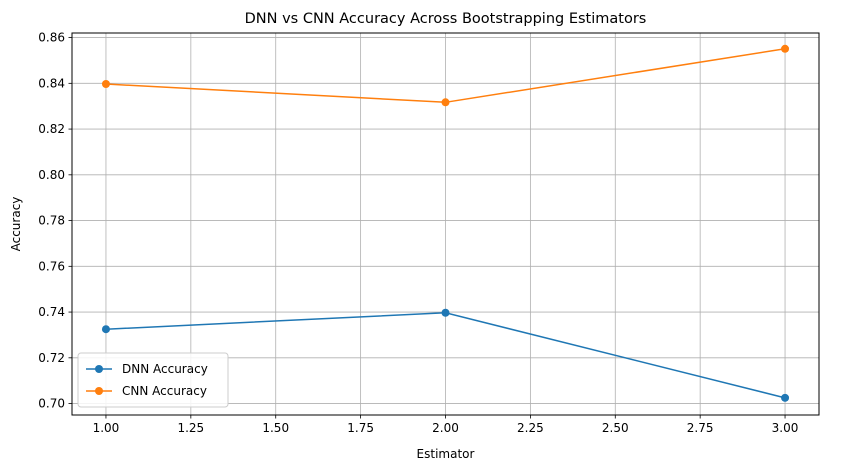 This screenshot has height=470, width=855. Describe the element at coordinates (164, 391) in the screenshot. I see `legend-entry: CNN Accuracy` at that location.